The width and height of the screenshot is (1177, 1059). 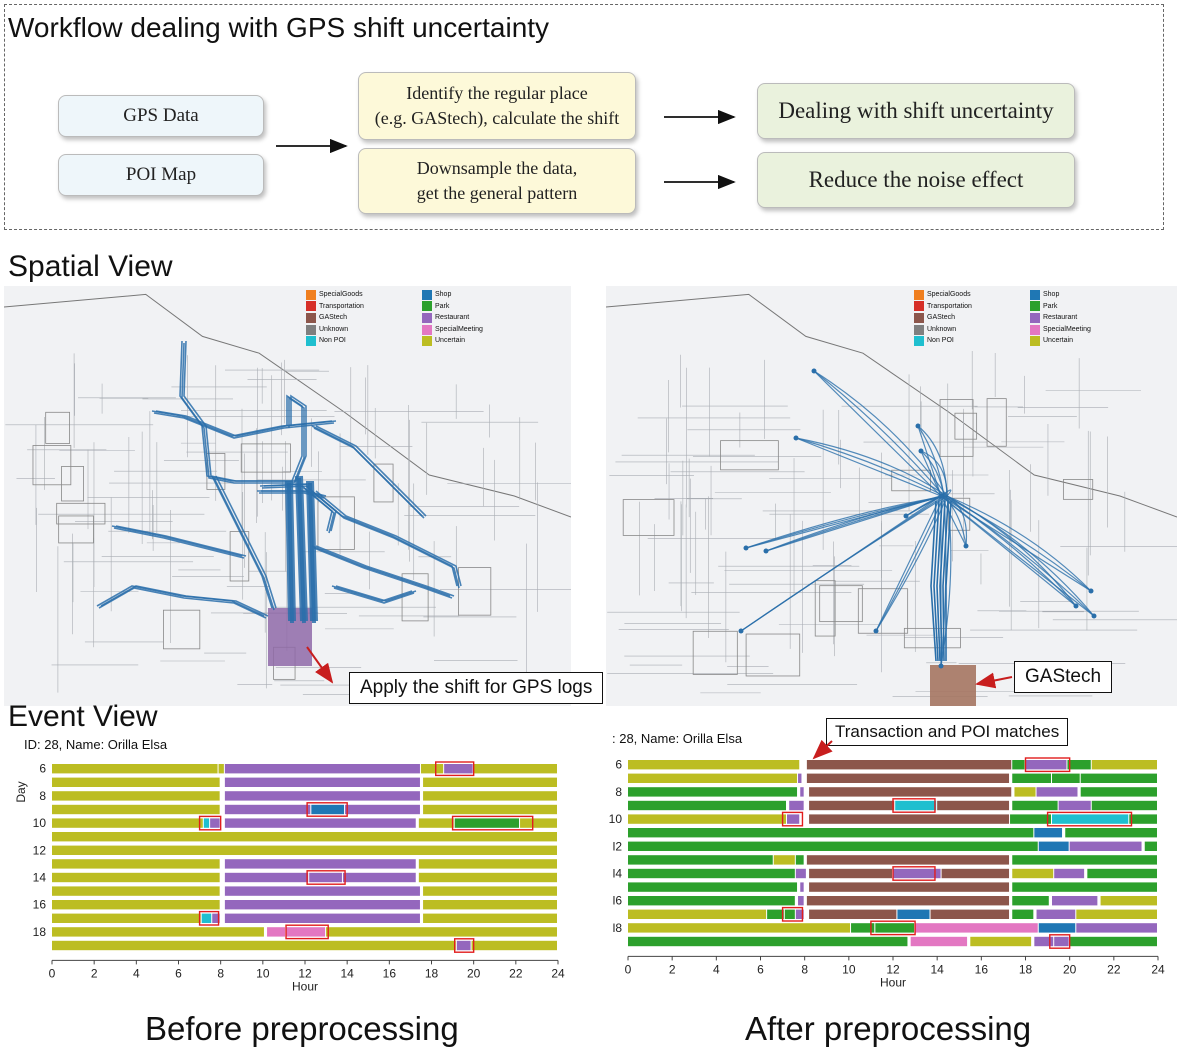 I want to click on legend-label: Restaurant, so click(x=452, y=318).